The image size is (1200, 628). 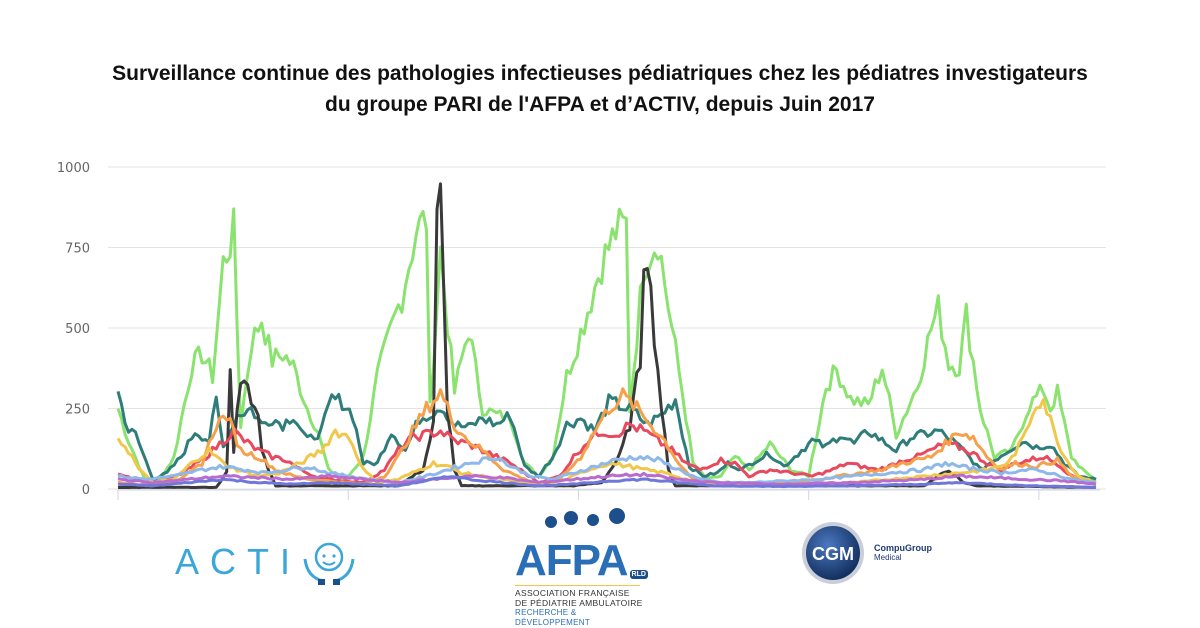 I want to click on y-tick-label: 250, so click(x=77, y=410).